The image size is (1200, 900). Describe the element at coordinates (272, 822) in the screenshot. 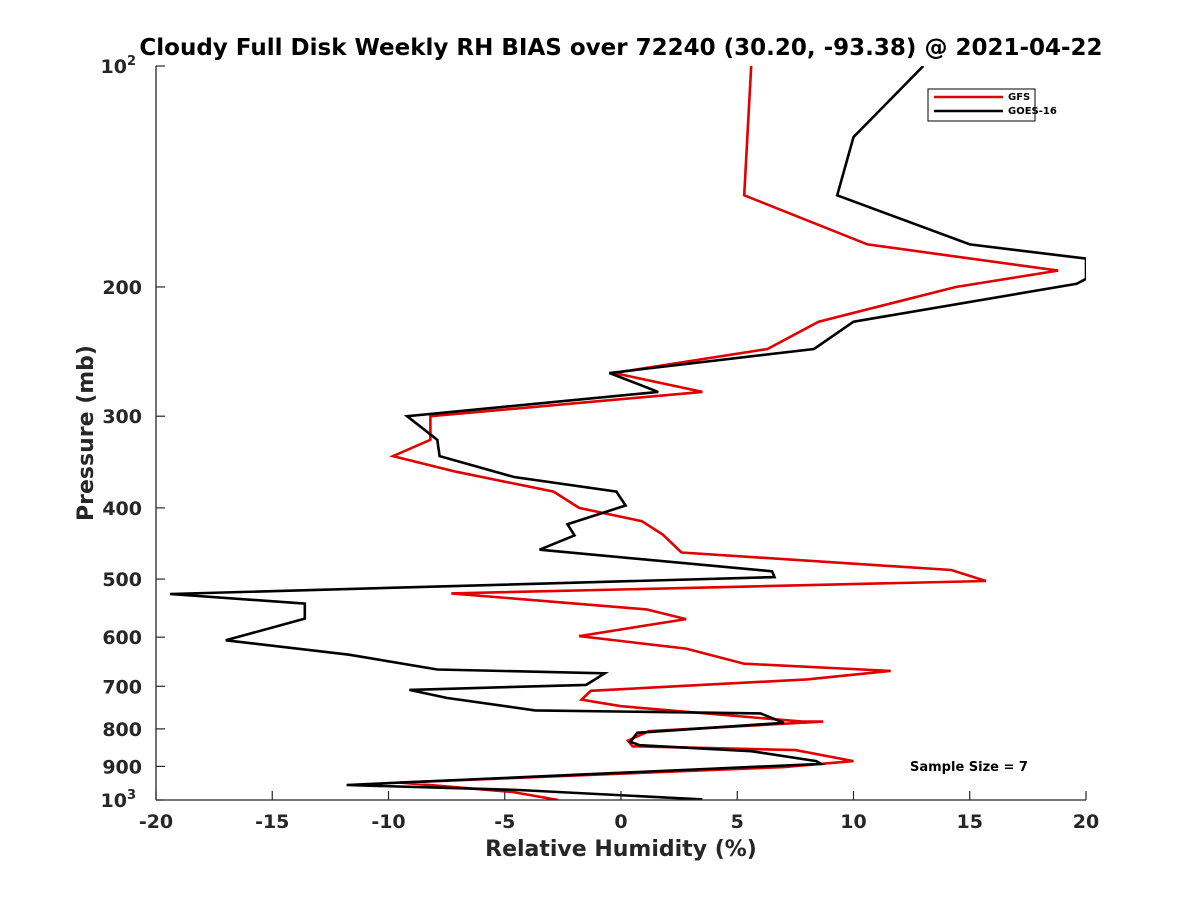

I see `x-tick-label: -15` at that location.